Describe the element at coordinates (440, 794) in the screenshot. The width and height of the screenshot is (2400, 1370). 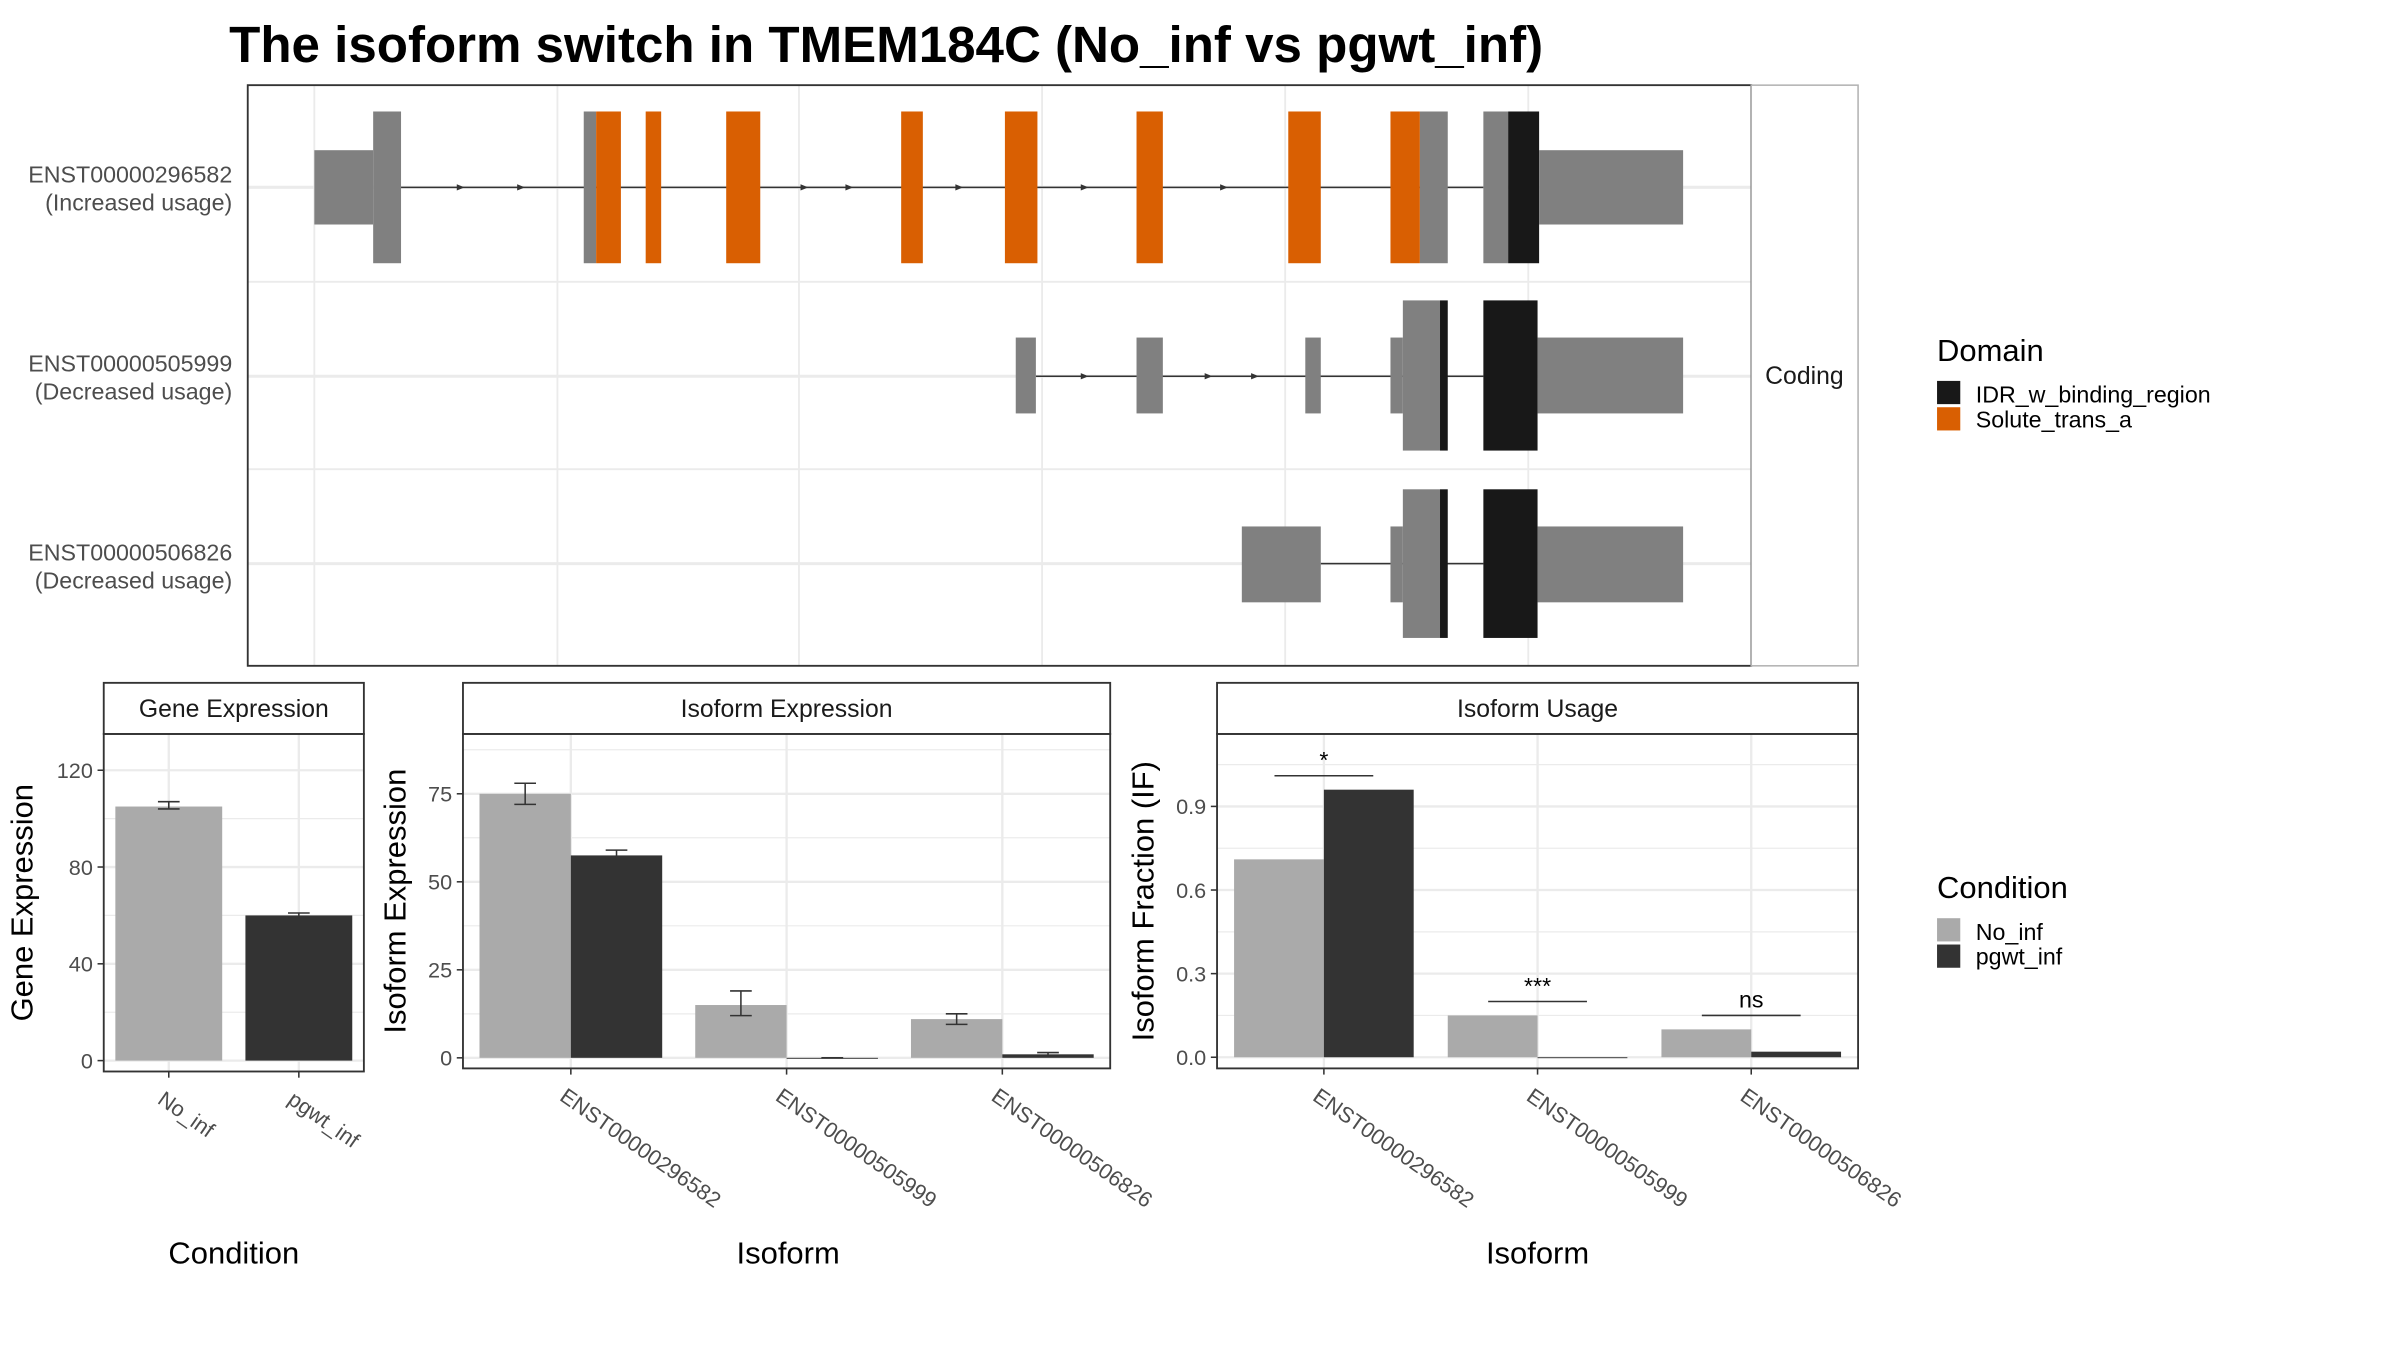
I see `y-tick-label: 75` at that location.